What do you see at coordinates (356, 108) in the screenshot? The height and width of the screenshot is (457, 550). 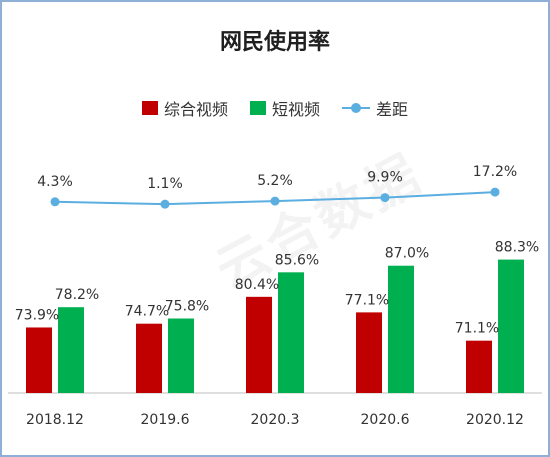 I see `legend-line-swatch` at bounding box center [356, 108].